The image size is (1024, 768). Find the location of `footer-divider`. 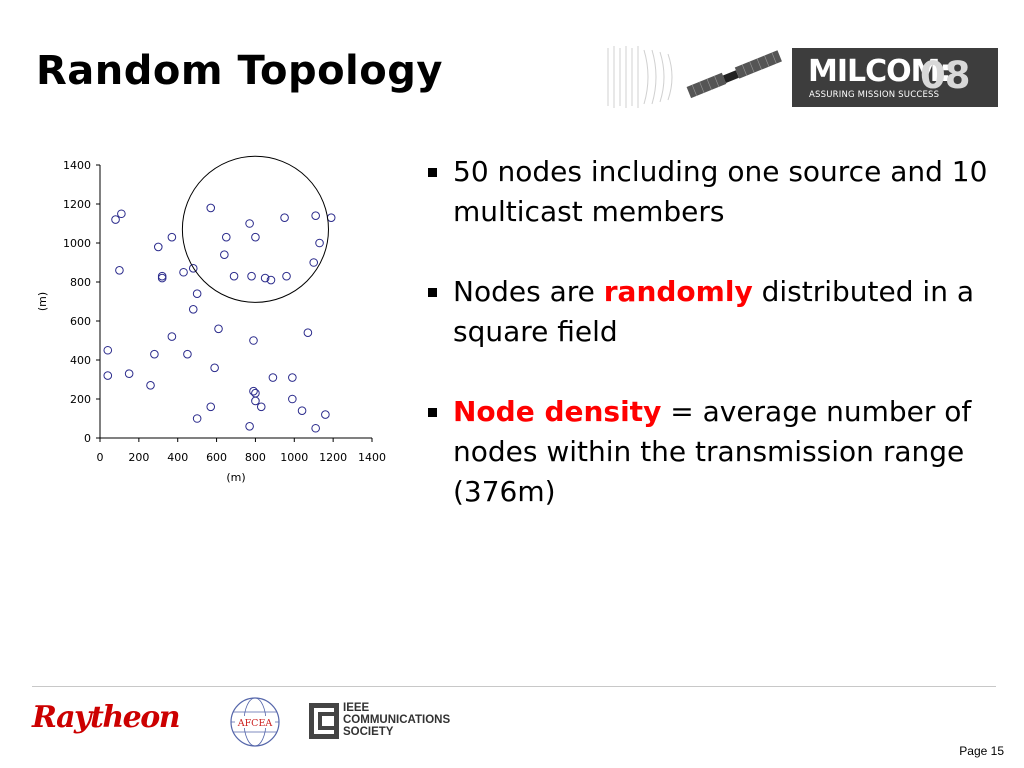

footer-divider is located at coordinates (514, 686).